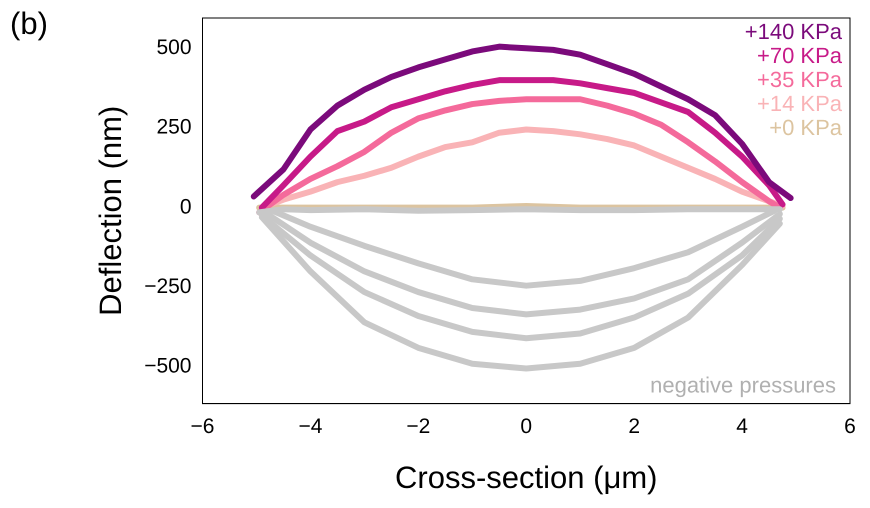  I want to click on annotation: negative pressures, so click(743, 385).